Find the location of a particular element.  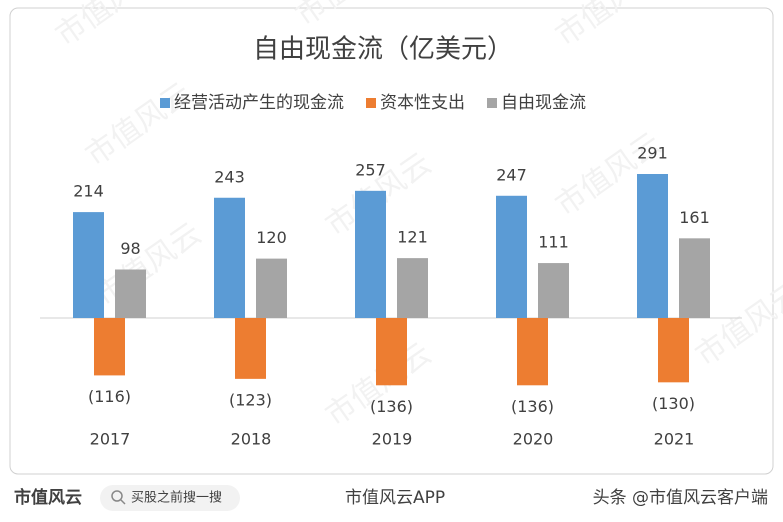

legend-label: 资本性支出 is located at coordinates (422, 103).